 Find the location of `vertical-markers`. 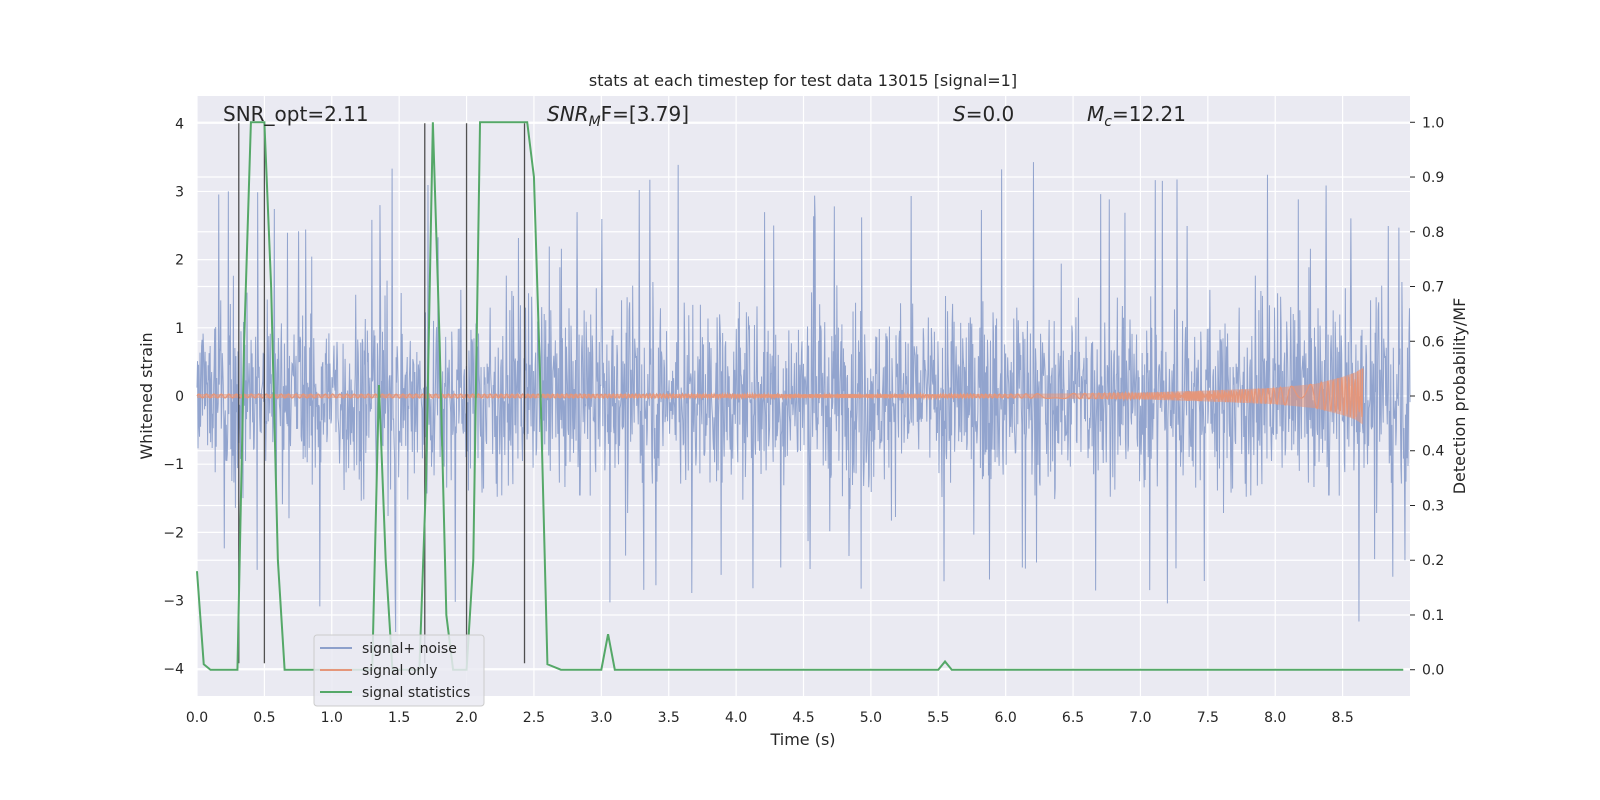

vertical-markers is located at coordinates (382, 393).